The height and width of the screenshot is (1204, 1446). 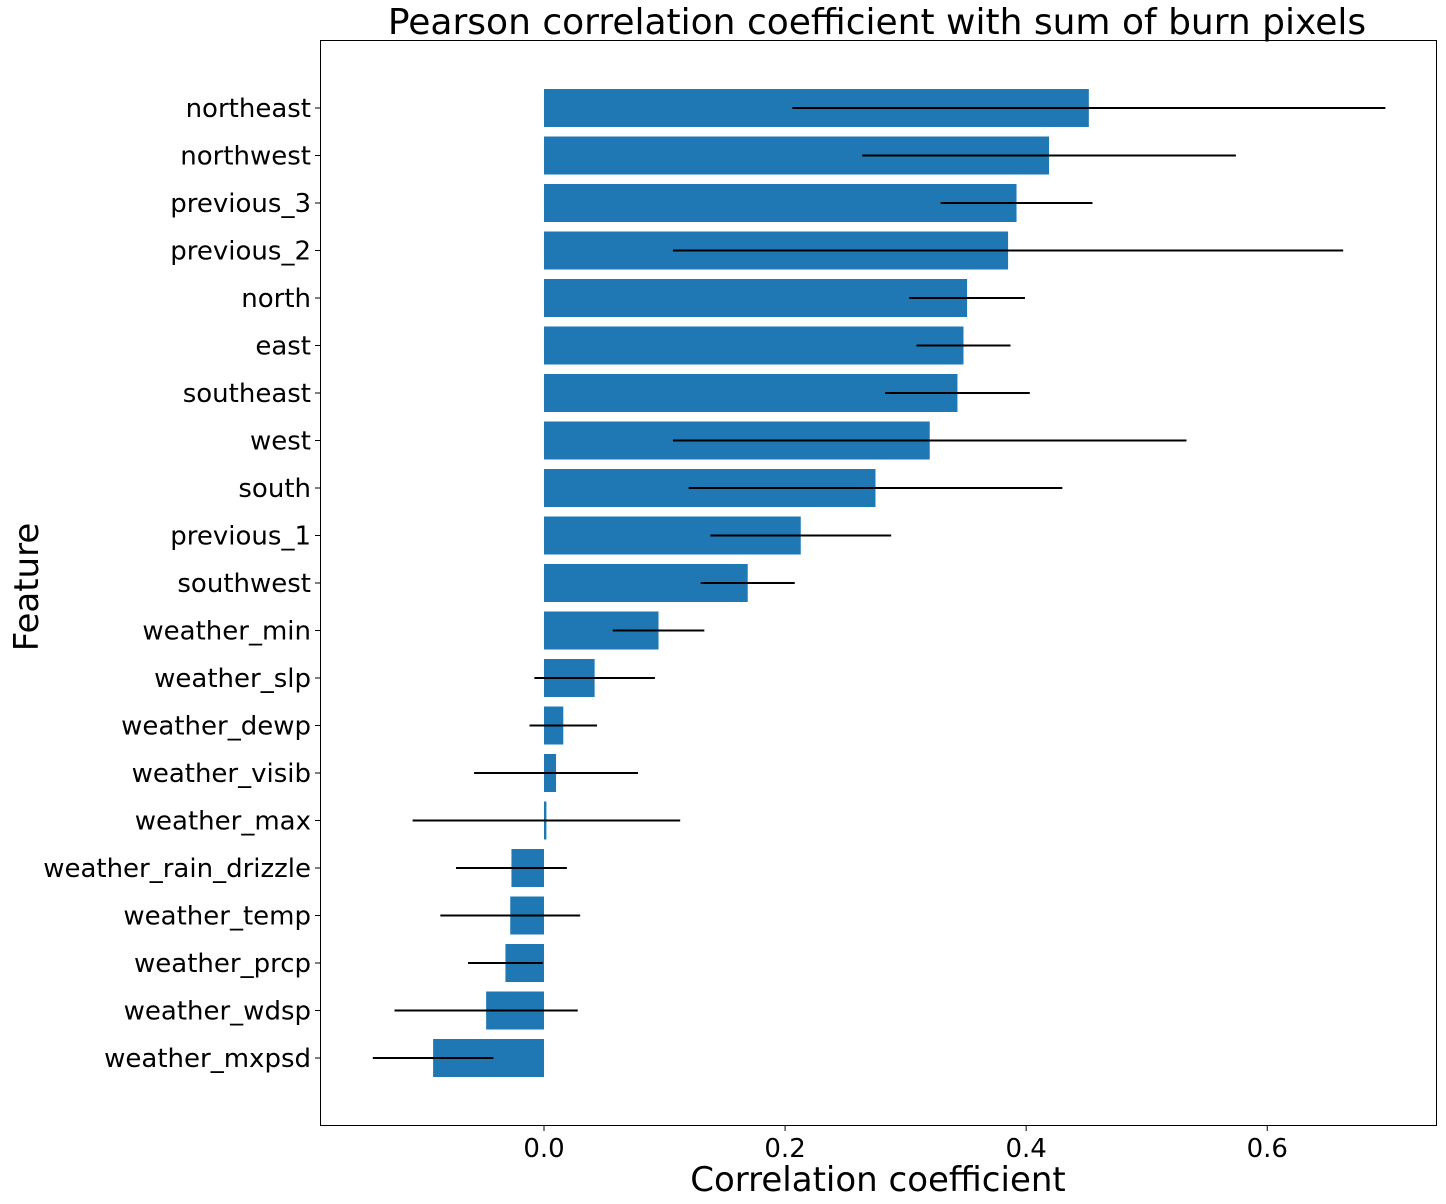 I want to click on x-tick-label: 0.4, so click(x=1025, y=1149).